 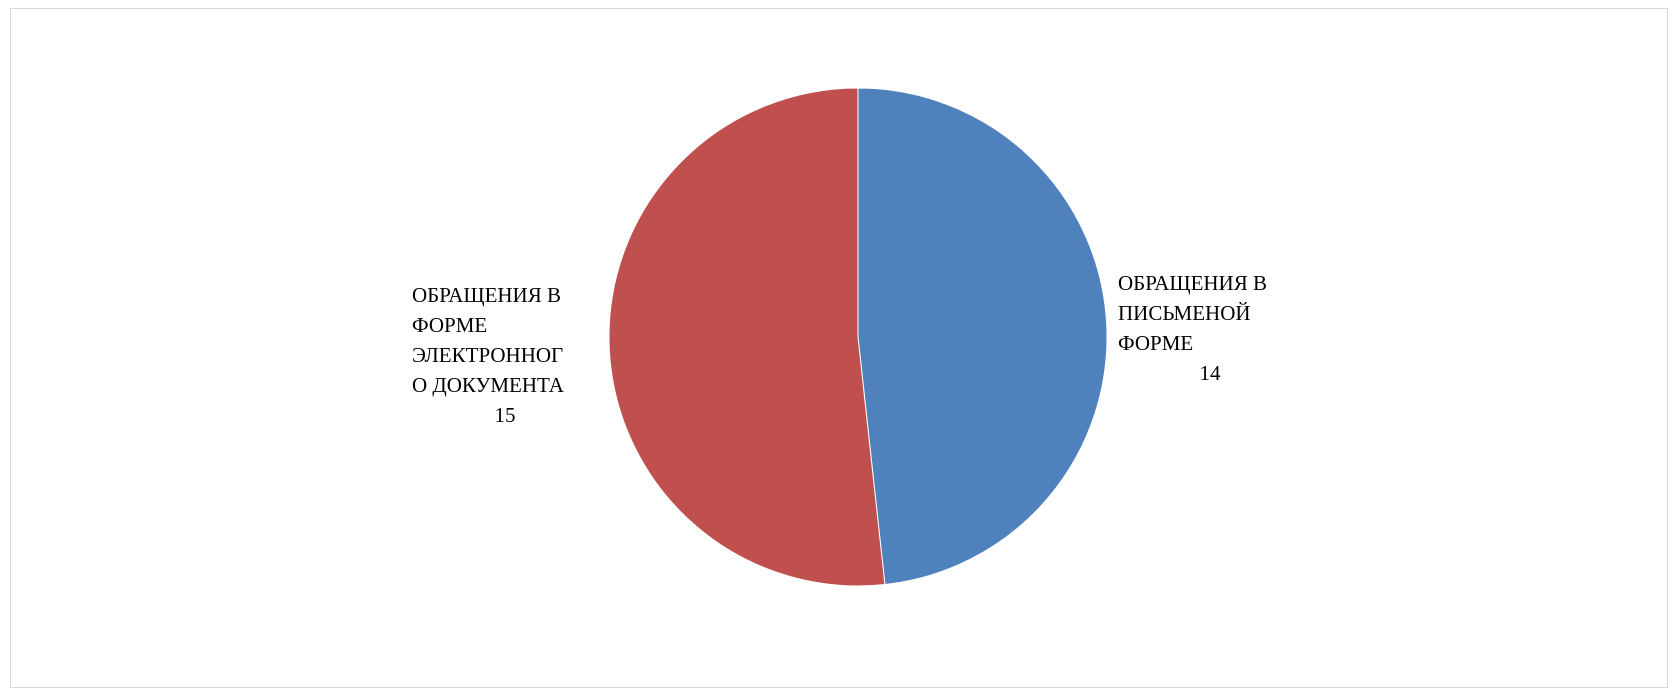 I want to click on data-label-1-line-3: ФОРМЕ, so click(x=1155, y=343).